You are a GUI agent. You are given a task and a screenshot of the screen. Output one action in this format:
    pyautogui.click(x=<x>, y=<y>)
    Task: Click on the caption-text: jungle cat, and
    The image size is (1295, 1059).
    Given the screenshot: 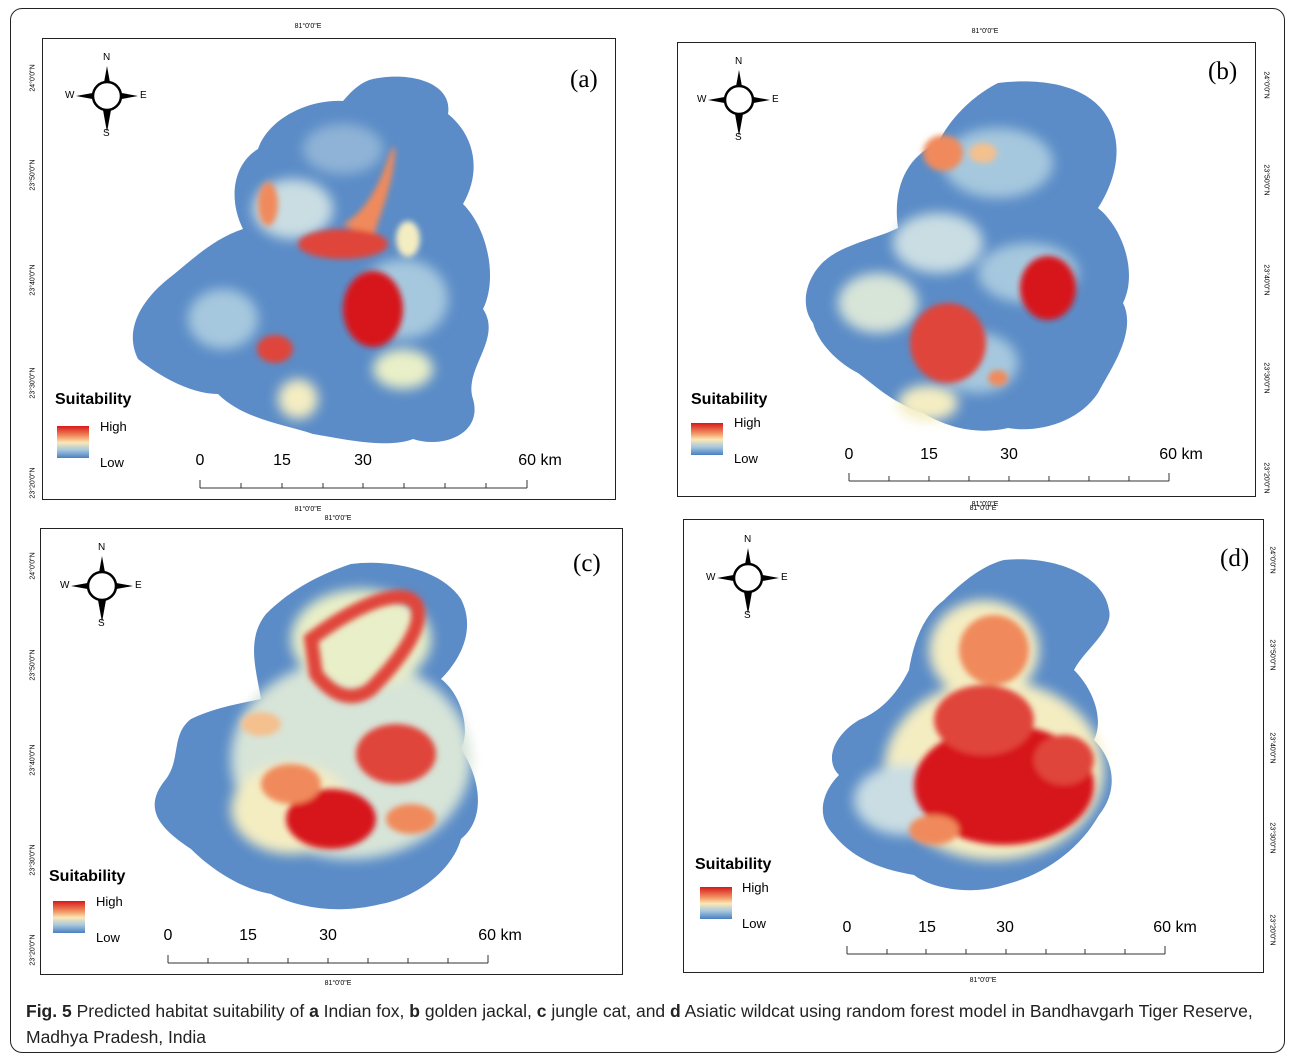 What is the action you would take?
    pyautogui.click(x=608, y=1011)
    